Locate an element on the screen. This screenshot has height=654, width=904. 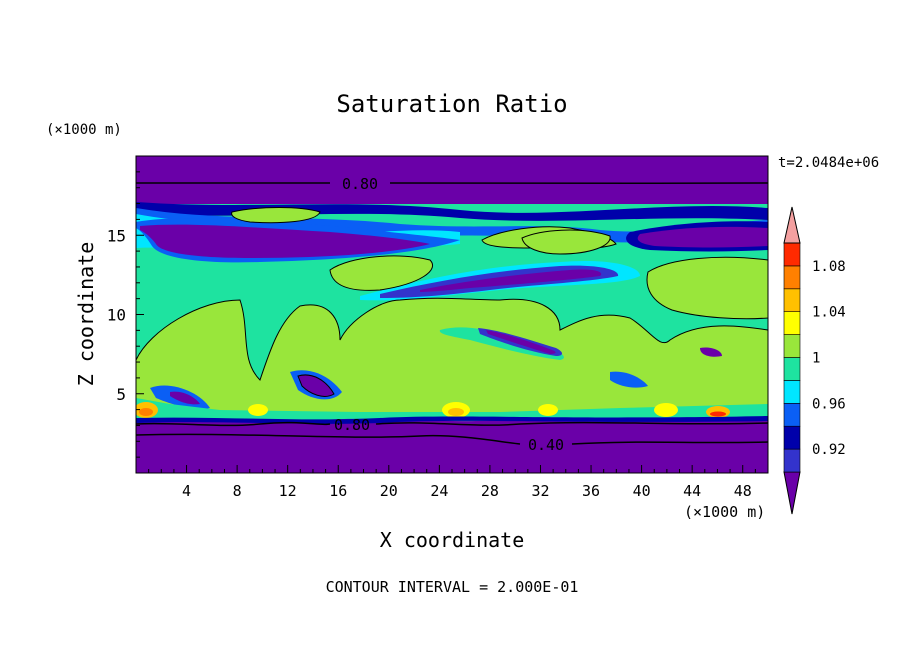
contour-label-upper: 0.80 is located at coordinates (360, 184).